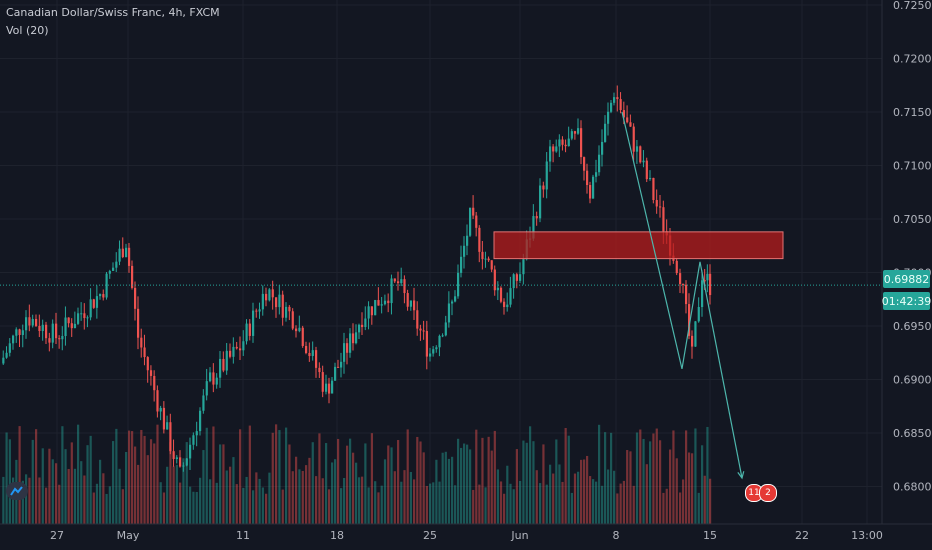  What do you see at coordinates (337, 535) in the screenshot?
I see `time-tick-label: 18` at bounding box center [337, 535].